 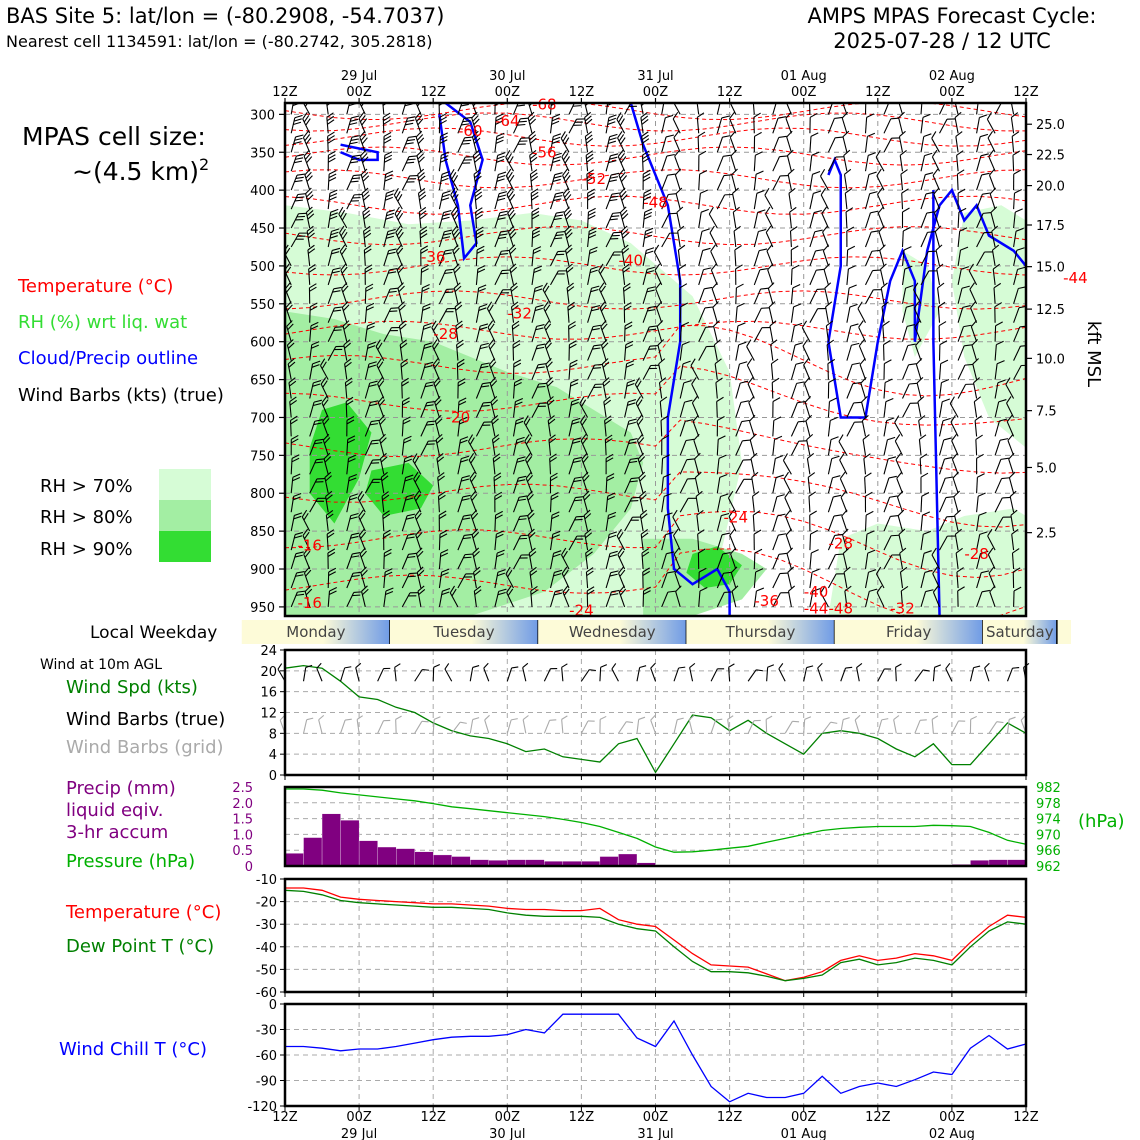 I want to click on precip-bar, so click(x=424, y=859).